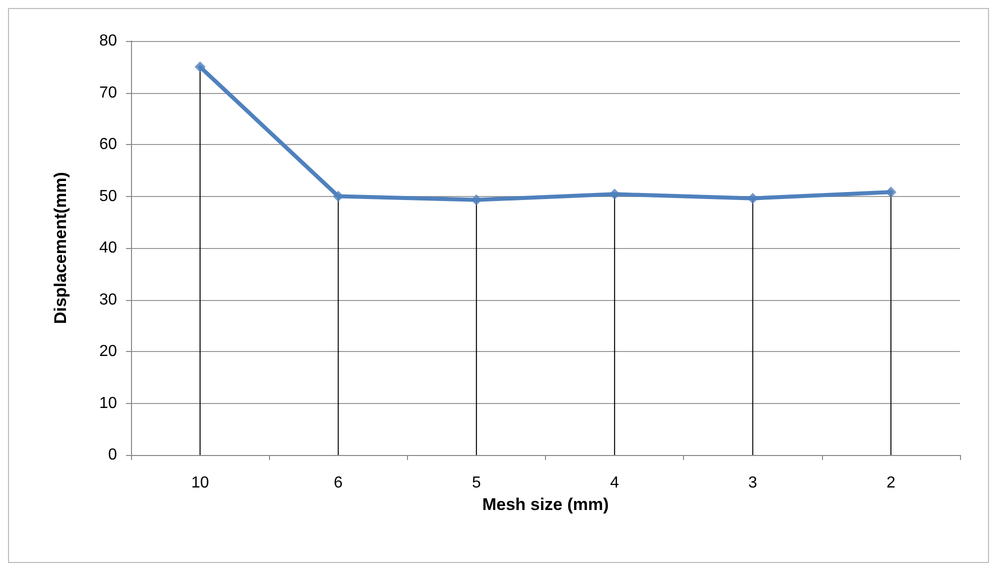  Describe the element at coordinates (108, 93) in the screenshot. I see `y-tick-label: 70` at that location.